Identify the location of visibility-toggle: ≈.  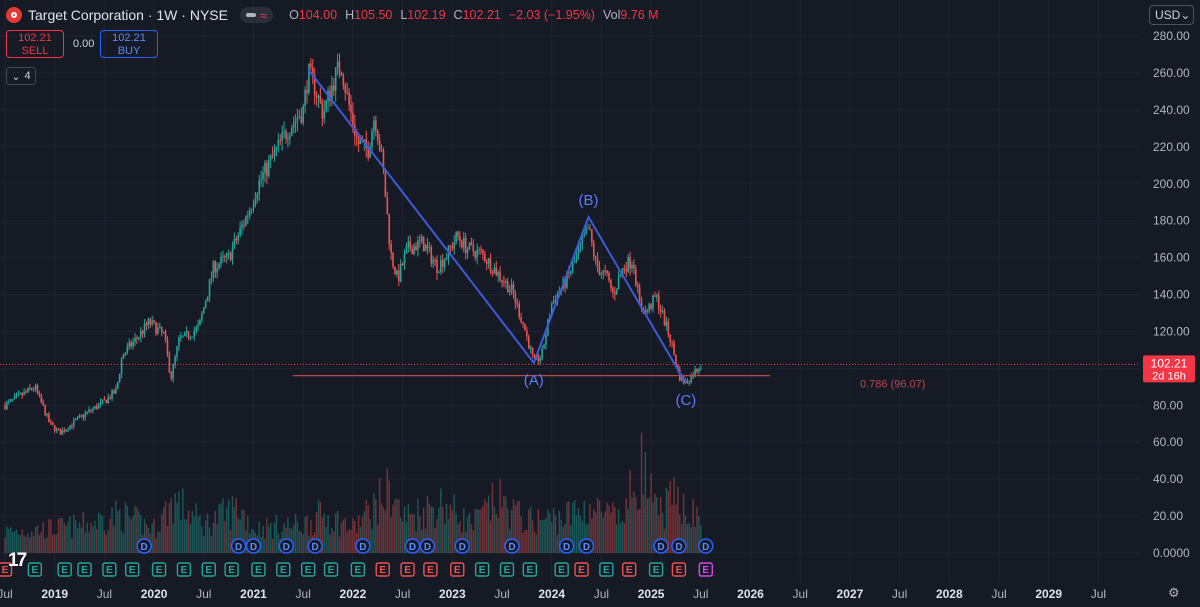
(256, 15).